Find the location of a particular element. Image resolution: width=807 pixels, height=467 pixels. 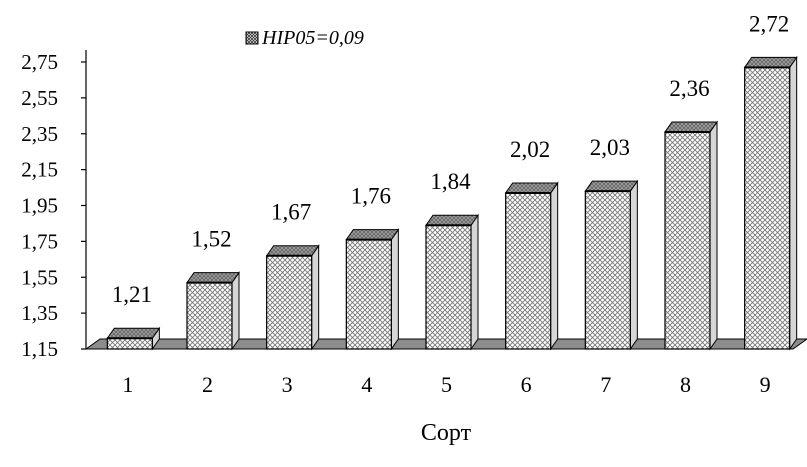

category-label: 6 is located at coordinates (526, 384).